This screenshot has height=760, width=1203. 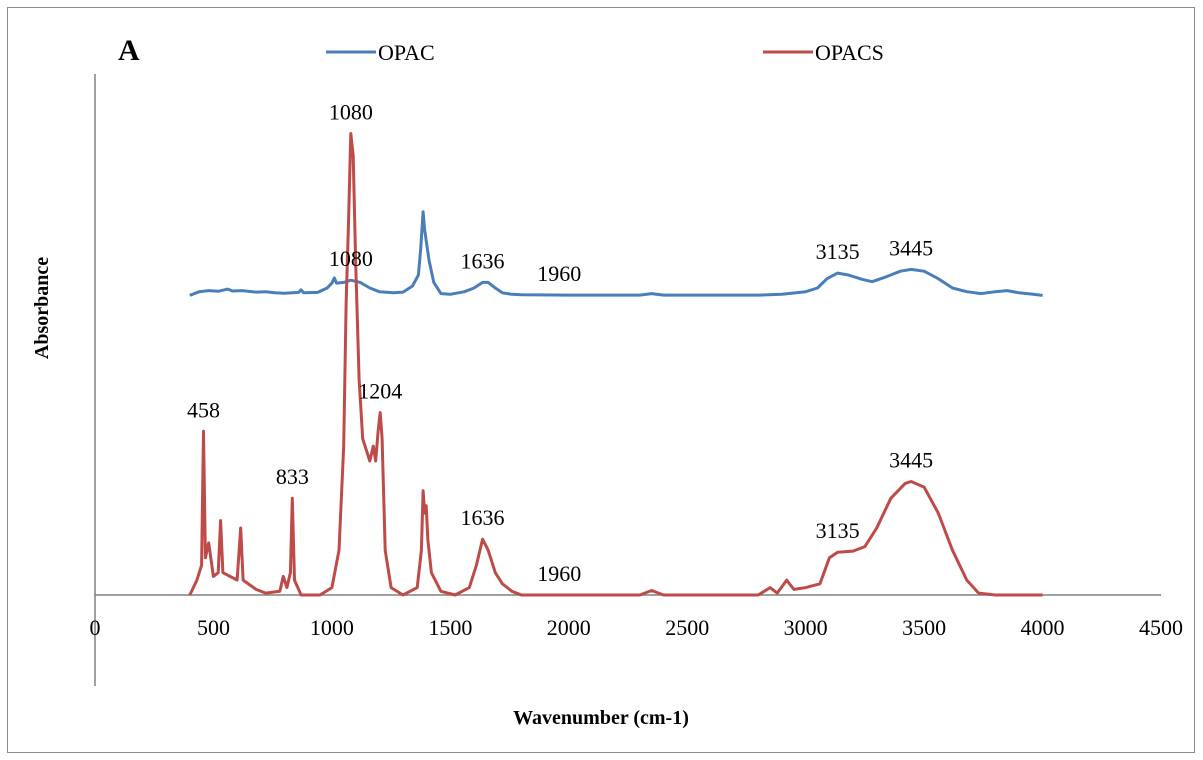 What do you see at coordinates (605, 52) in the screenshot?
I see `legend: OPAC OPACS` at bounding box center [605, 52].